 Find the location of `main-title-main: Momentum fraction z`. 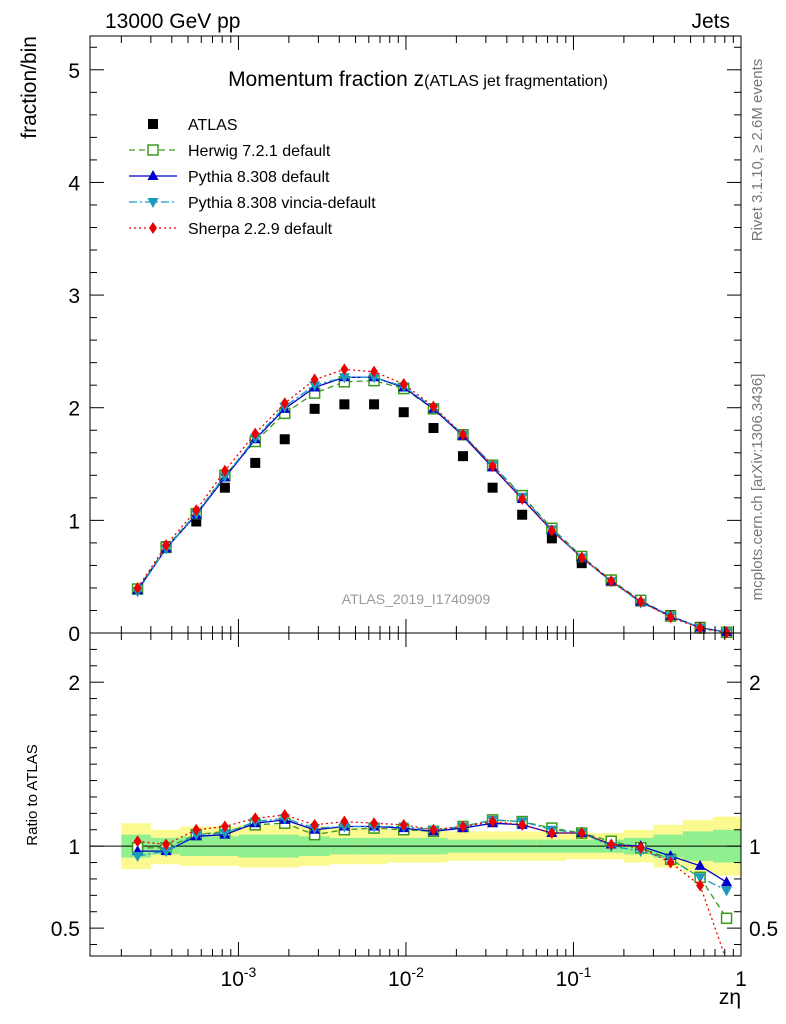

main-title-main: Momentum fraction z is located at coordinates (326, 79).